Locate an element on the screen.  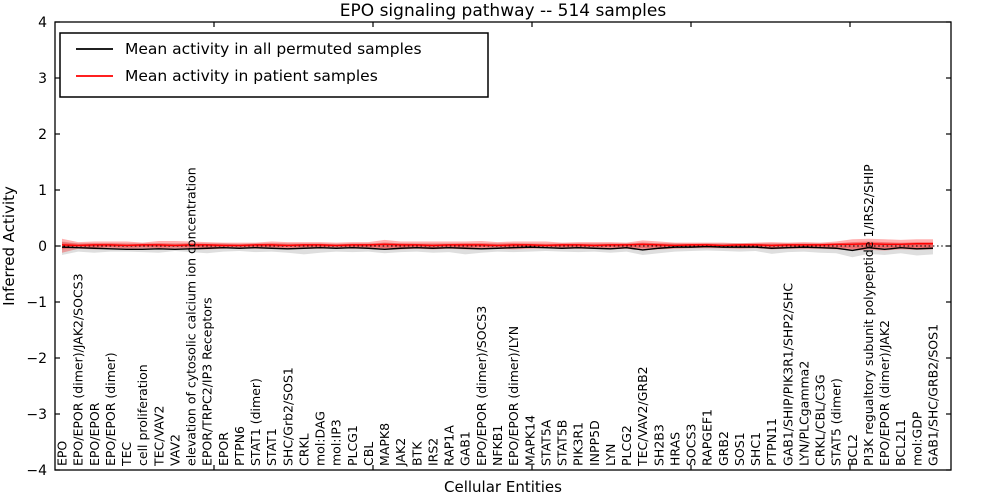
entity-label: LYN/PLCgamma2 is located at coordinates (803, 413).